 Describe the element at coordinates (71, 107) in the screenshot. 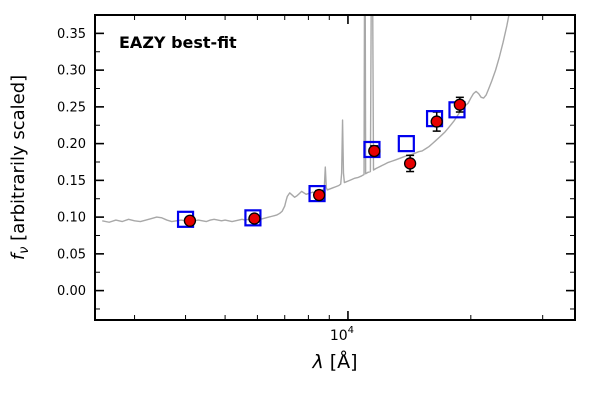

I see `y-tick-label: 0.25` at that location.